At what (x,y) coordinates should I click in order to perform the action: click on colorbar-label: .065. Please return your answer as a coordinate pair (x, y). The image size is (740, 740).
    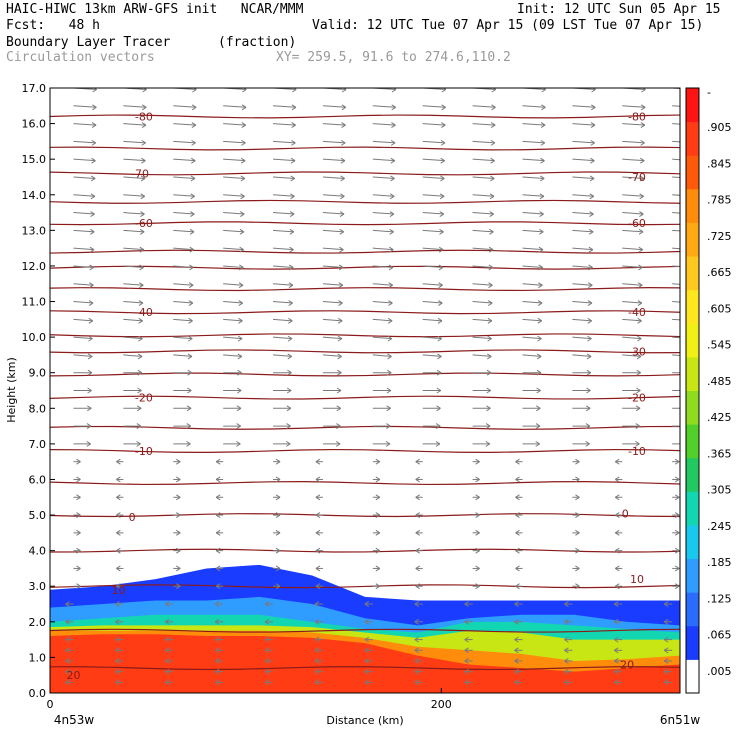
    Looking at the image, I should click on (719, 635).